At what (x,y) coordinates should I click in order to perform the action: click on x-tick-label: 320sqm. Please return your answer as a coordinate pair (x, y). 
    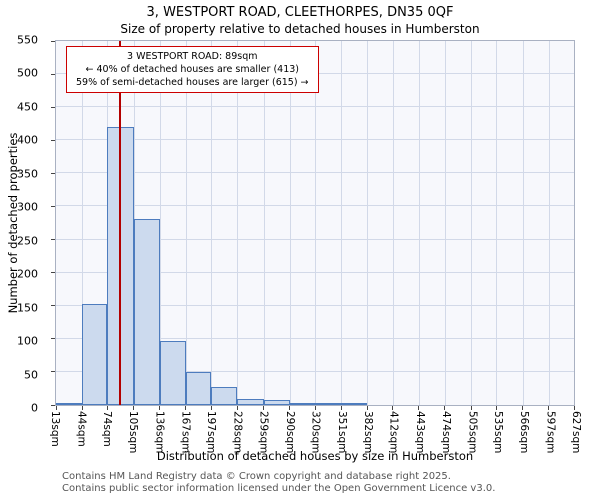
    Looking at the image, I should click on (315, 432).